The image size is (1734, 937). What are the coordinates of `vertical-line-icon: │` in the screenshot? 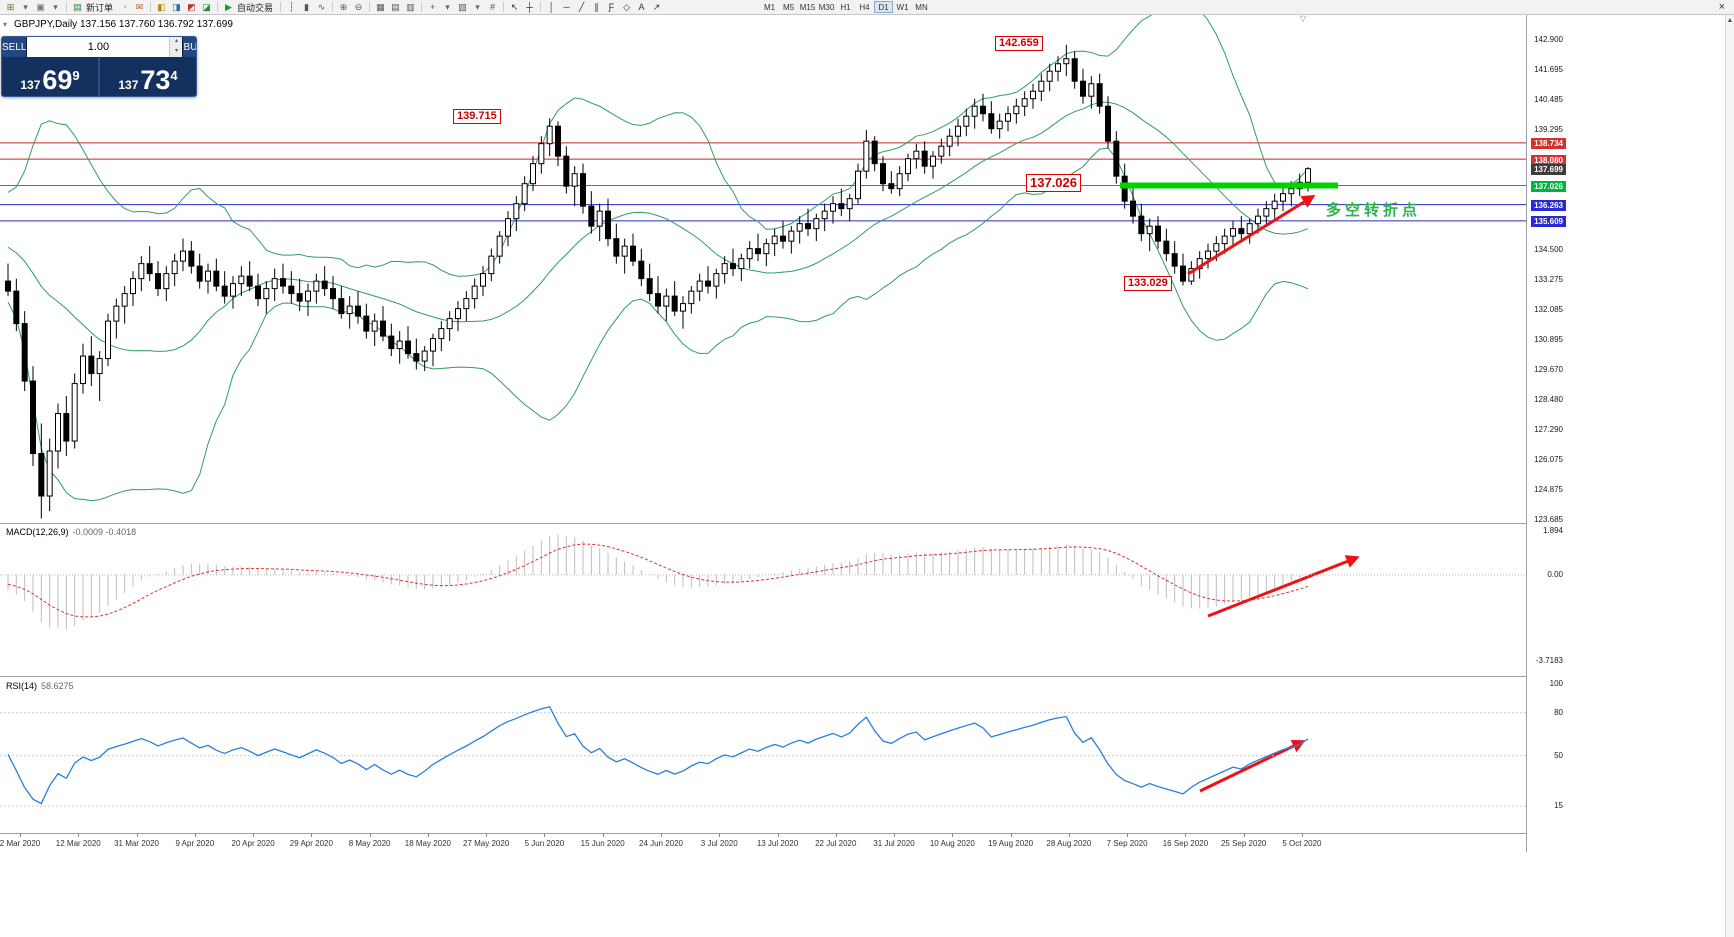 It's located at (551, 6).